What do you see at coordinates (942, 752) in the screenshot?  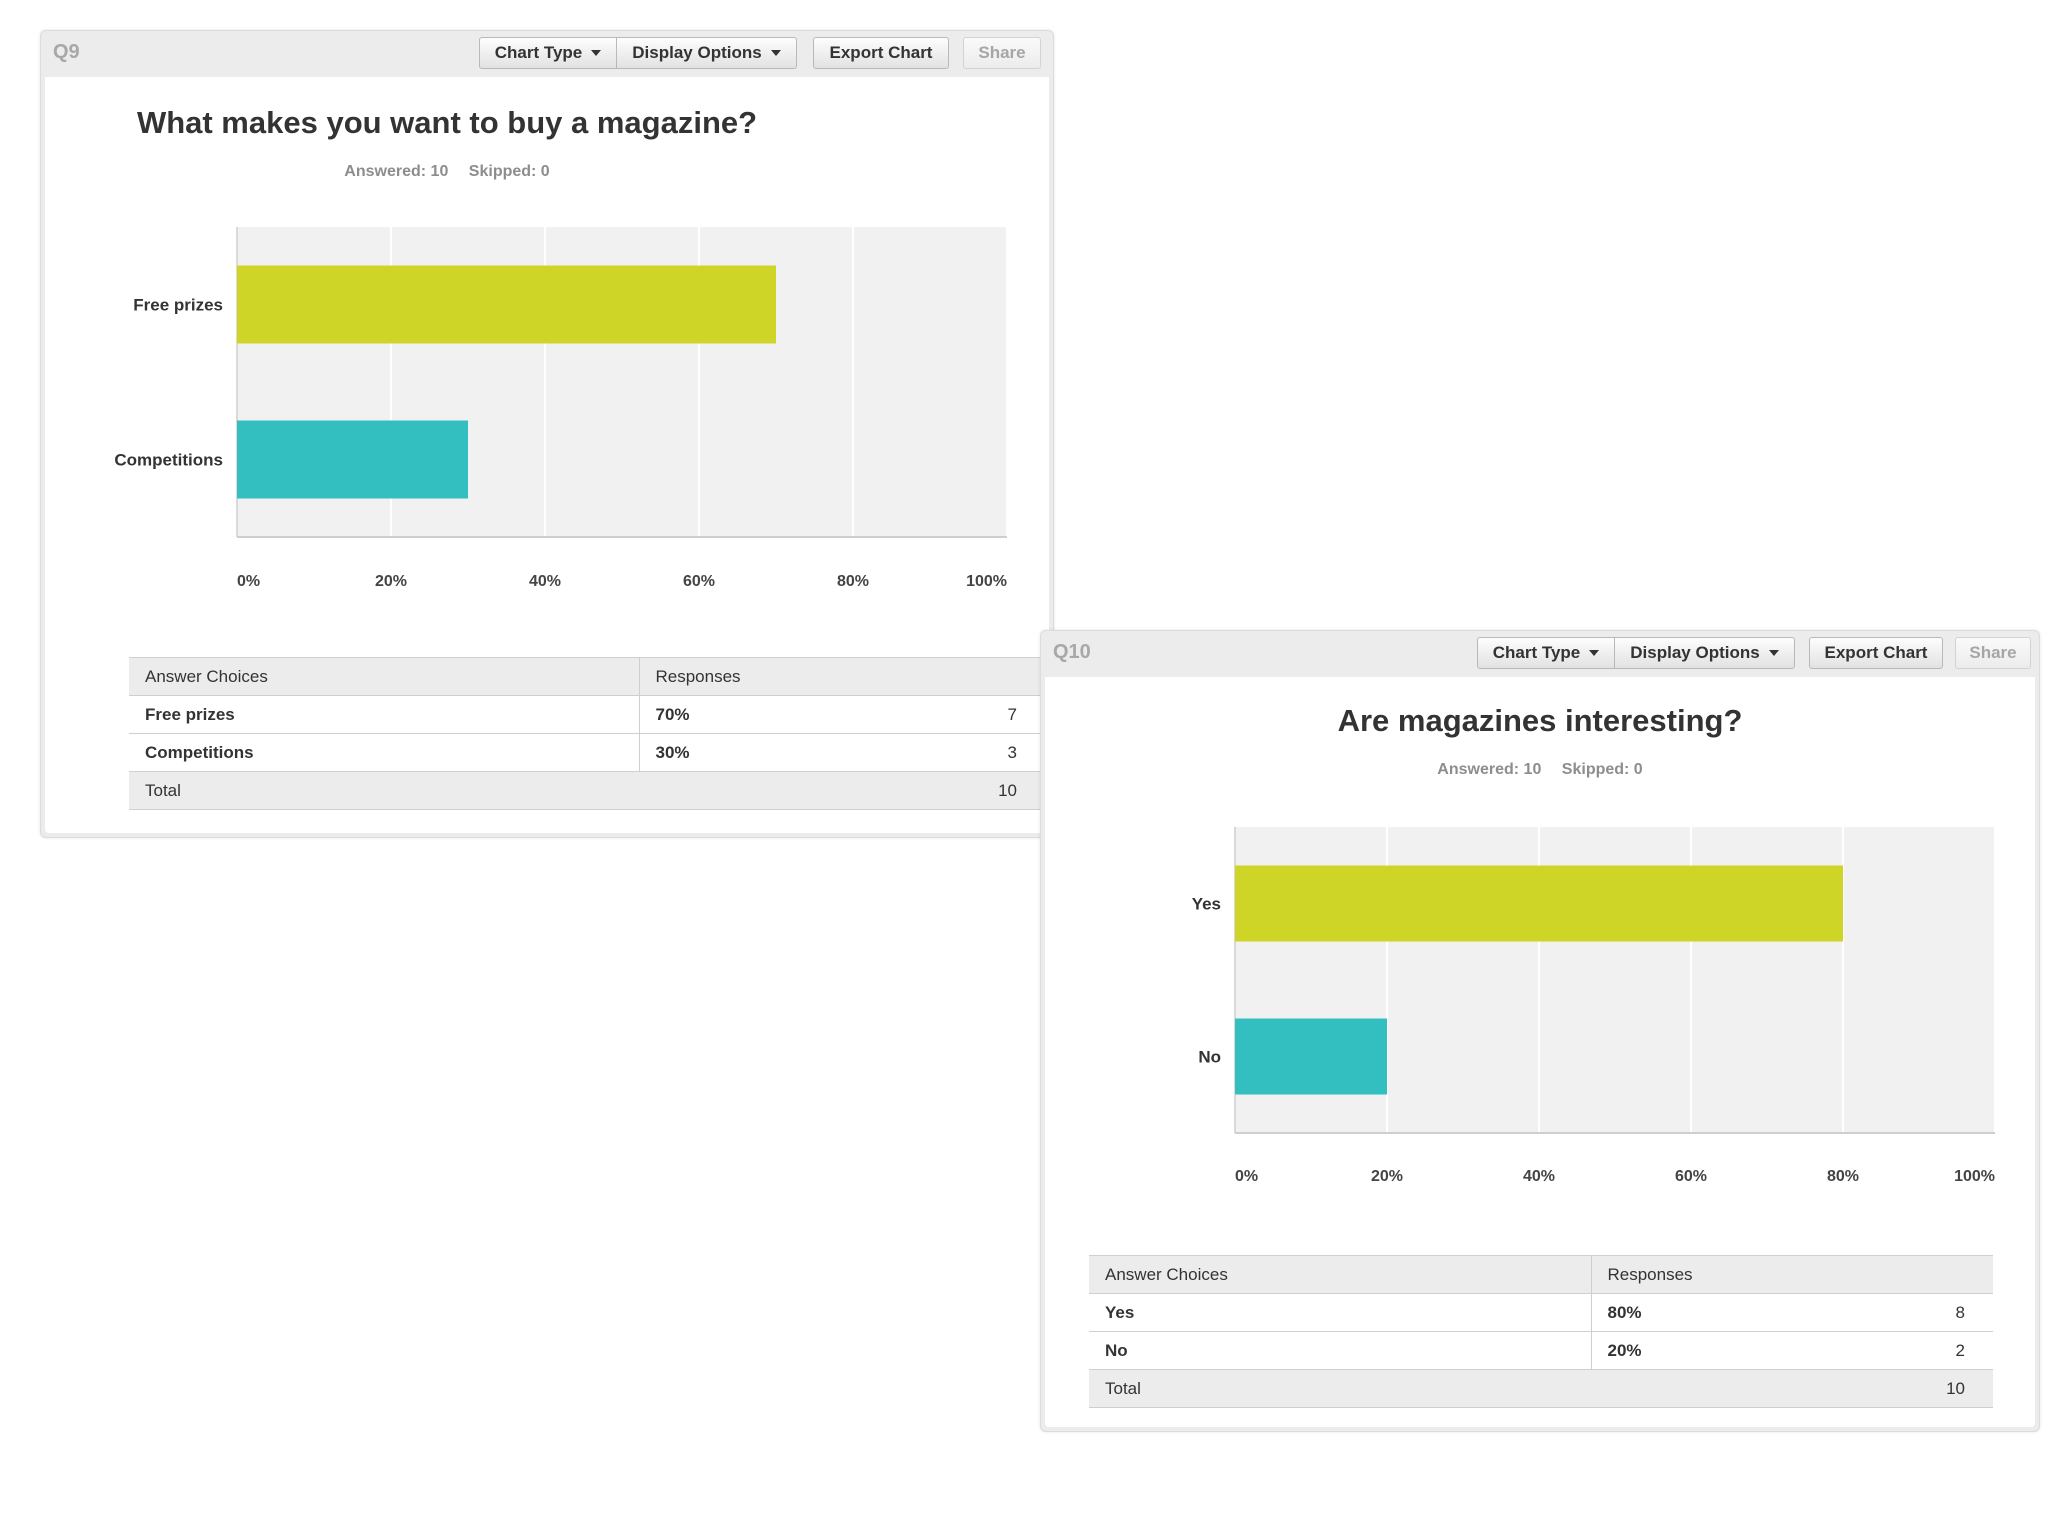 I see `response-count: 3` at bounding box center [942, 752].